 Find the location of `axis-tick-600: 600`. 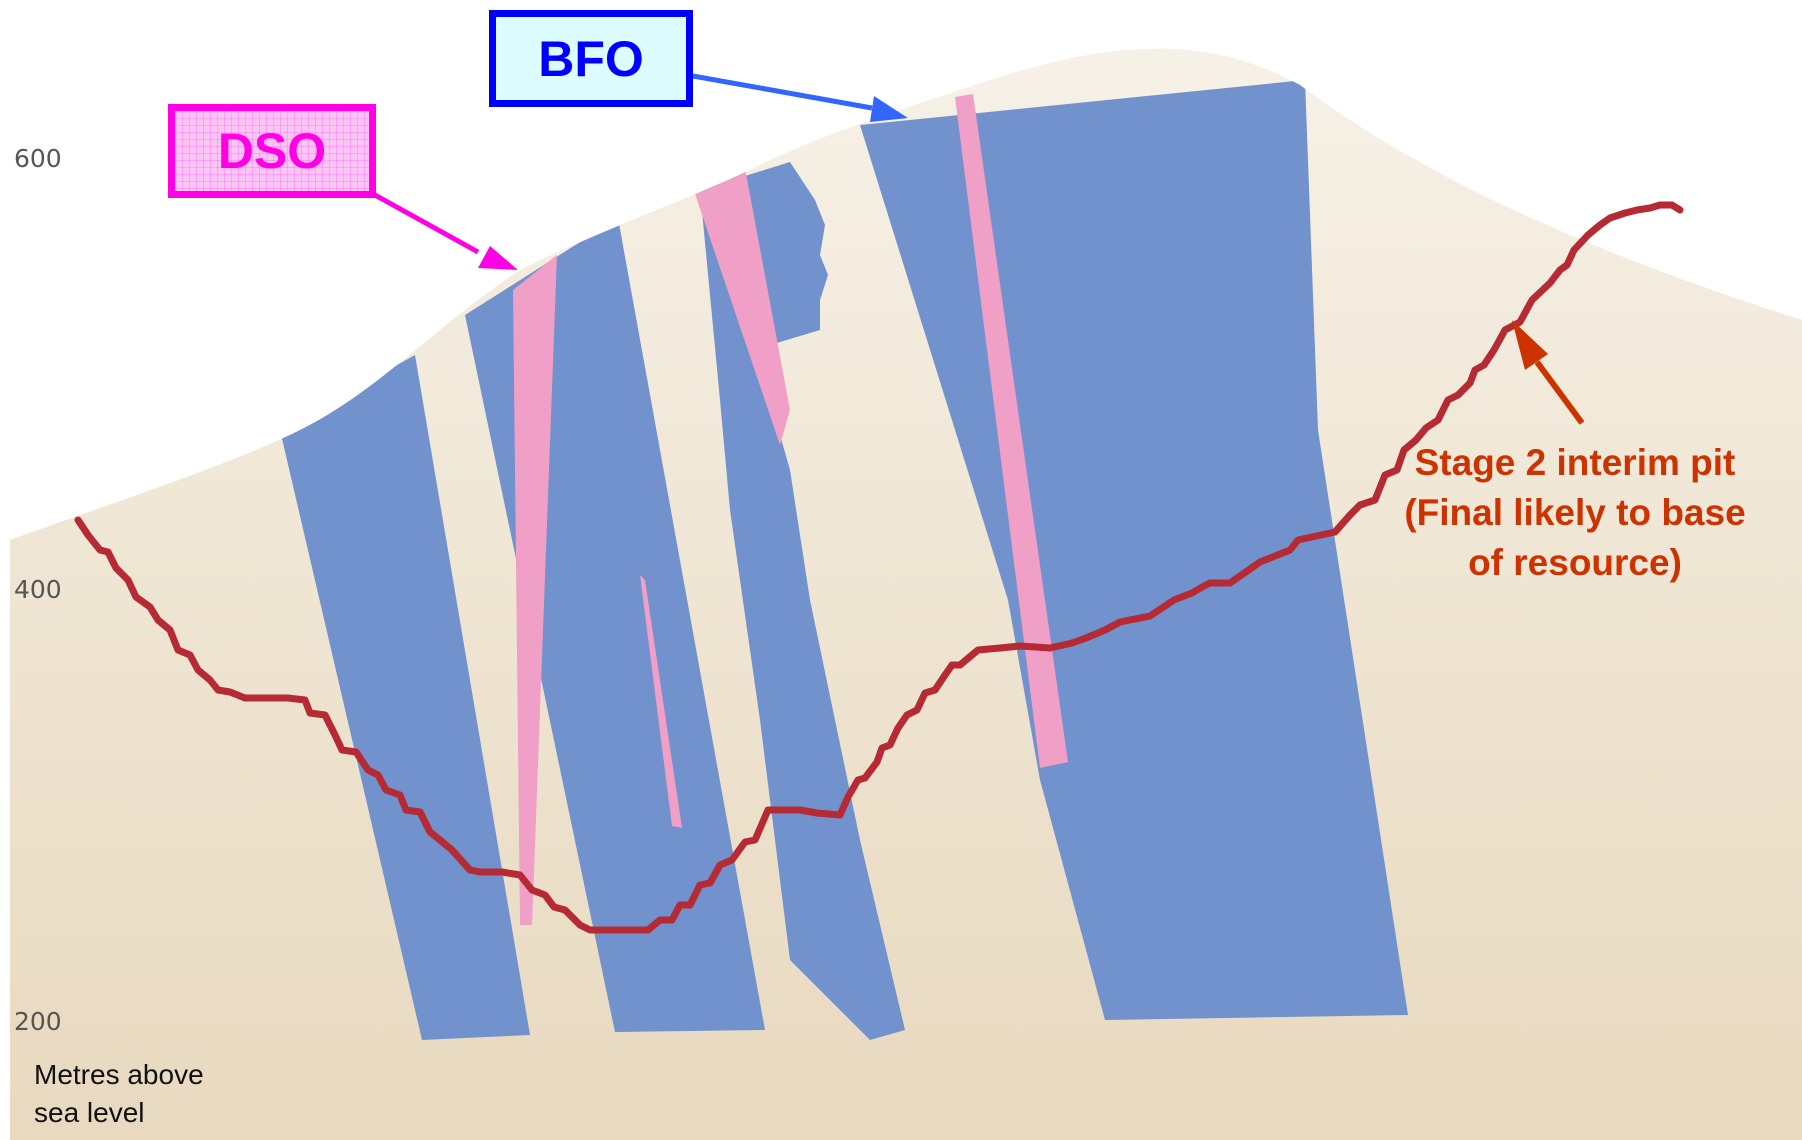

axis-tick-600: 600 is located at coordinates (38, 158).